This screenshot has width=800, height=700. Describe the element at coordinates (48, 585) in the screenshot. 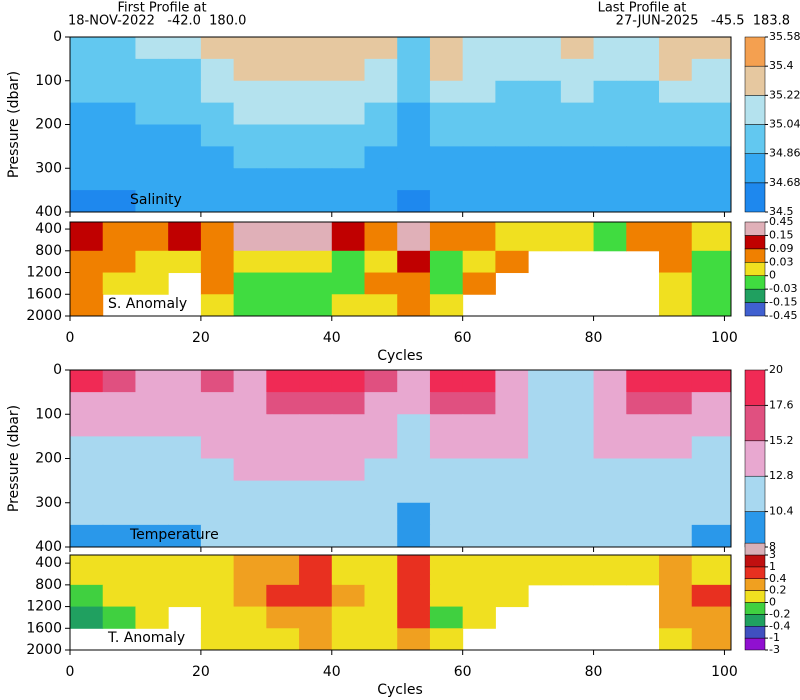

I see `y-tick-label: 800` at that location.